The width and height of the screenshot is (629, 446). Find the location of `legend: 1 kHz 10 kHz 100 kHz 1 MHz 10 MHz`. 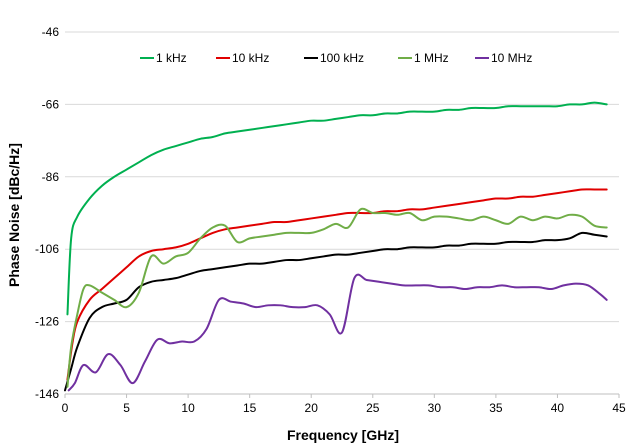

legend: 1 kHz 10 kHz 100 kHz 1 MHz 10 MHz is located at coordinates (336, 58).